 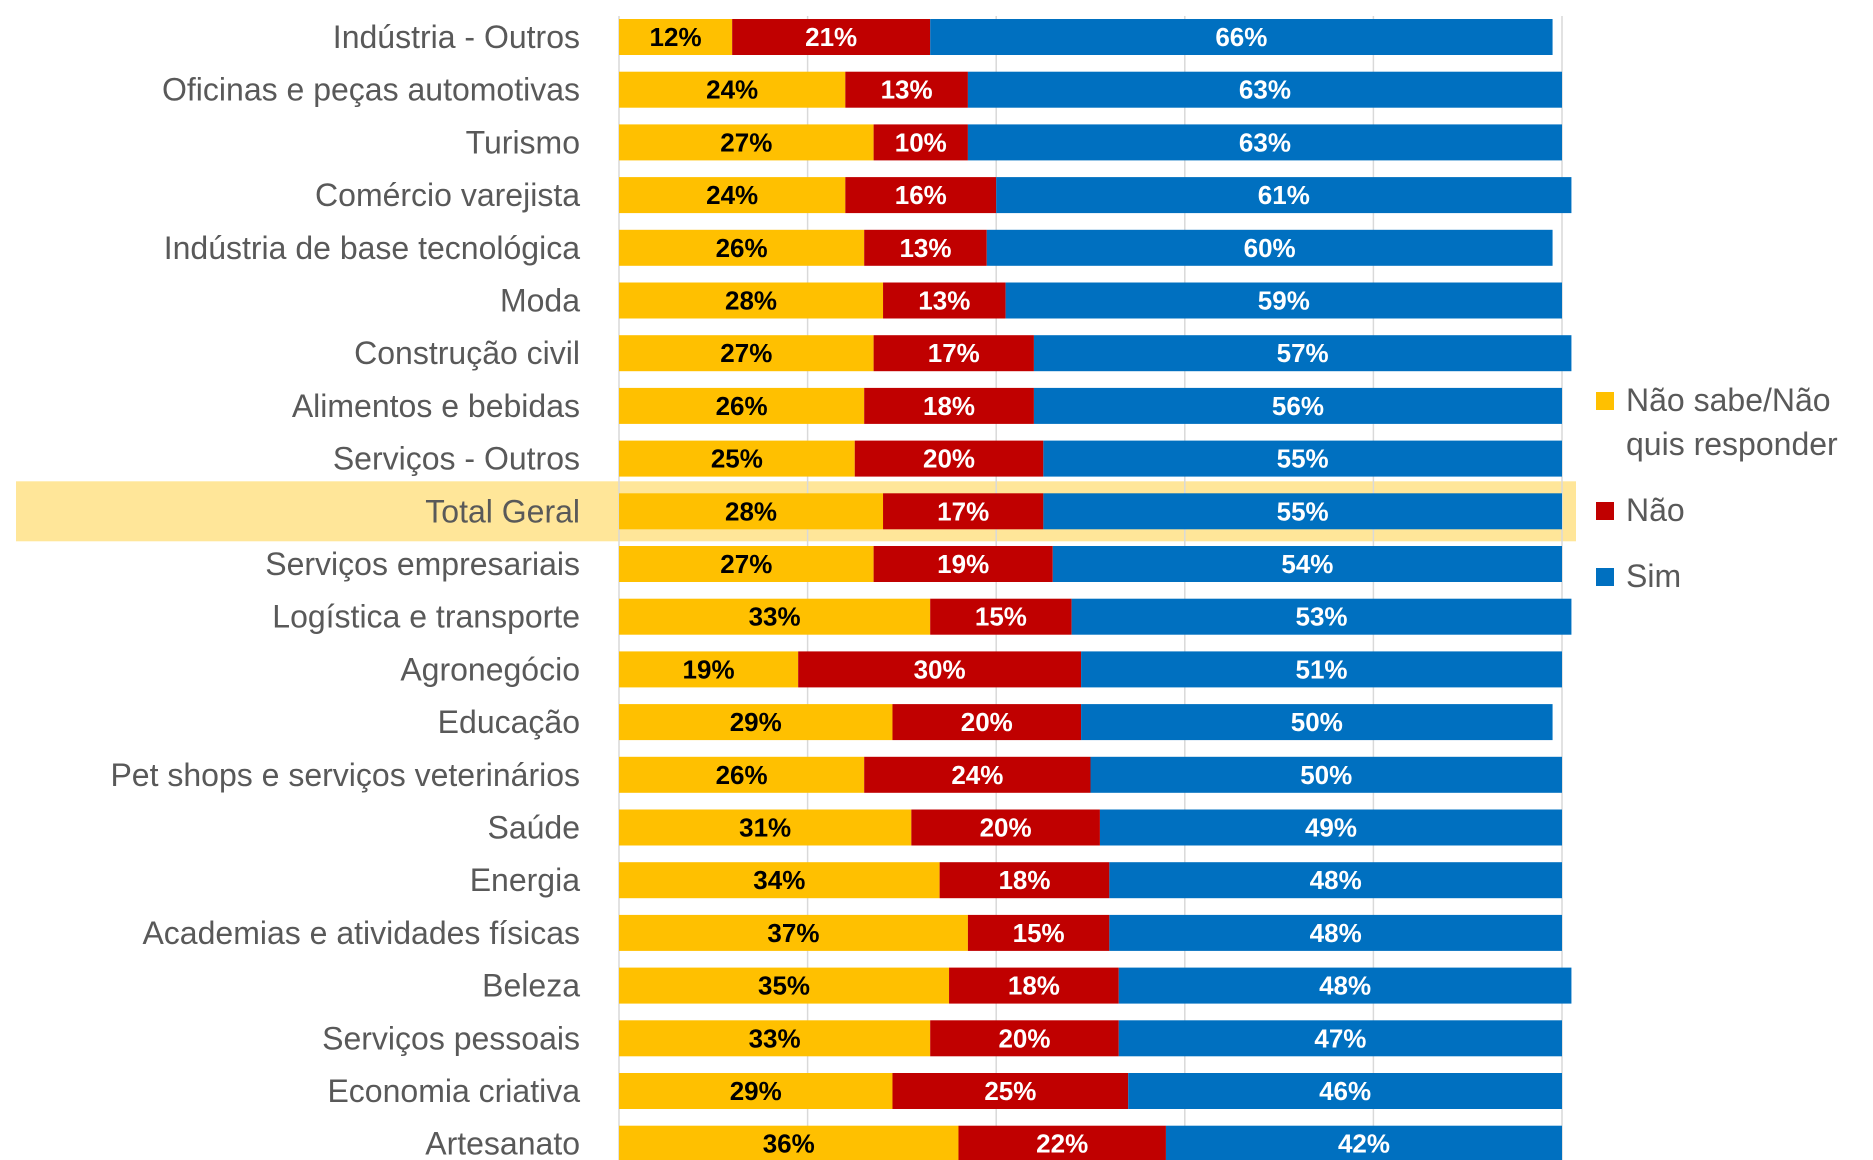 I want to click on legend-label: Não sabe/Não quis responder, so click(x=1732, y=422).